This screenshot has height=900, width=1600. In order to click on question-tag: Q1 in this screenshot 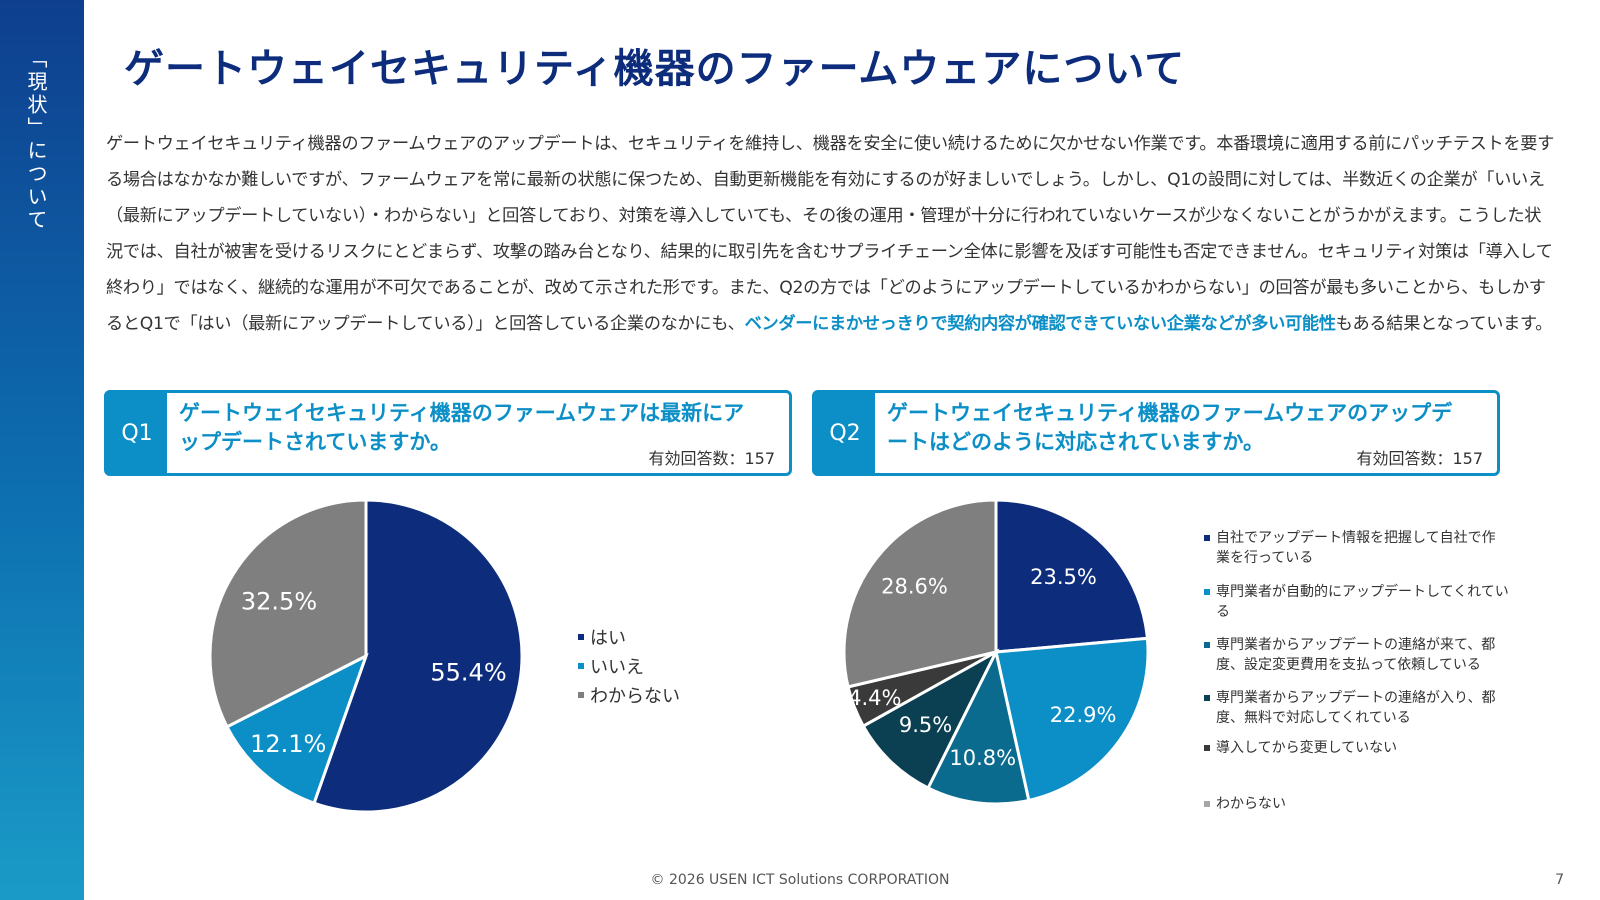, I will do `click(137, 433)`.